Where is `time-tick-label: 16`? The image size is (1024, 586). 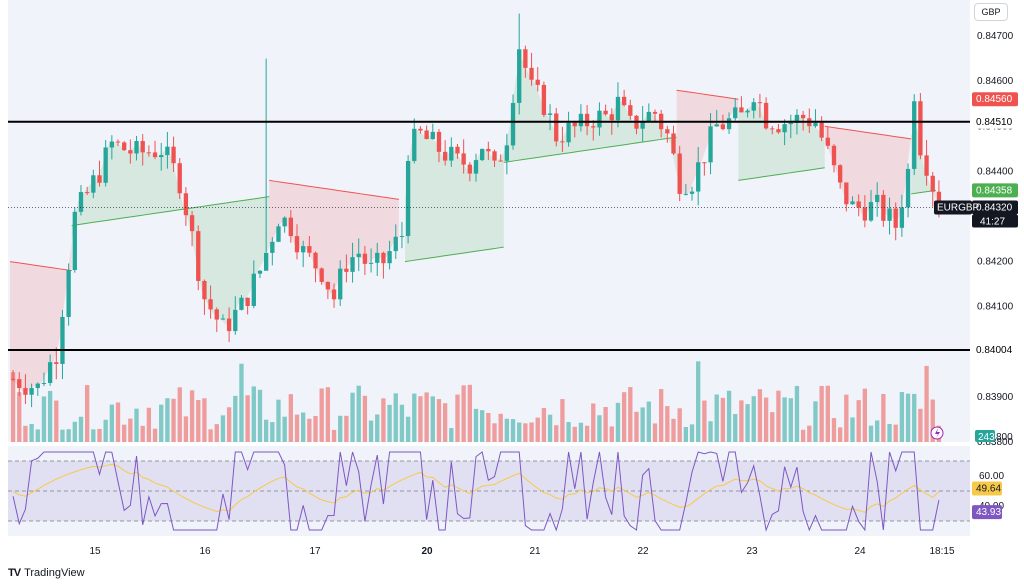
time-tick-label: 16 is located at coordinates (205, 551).